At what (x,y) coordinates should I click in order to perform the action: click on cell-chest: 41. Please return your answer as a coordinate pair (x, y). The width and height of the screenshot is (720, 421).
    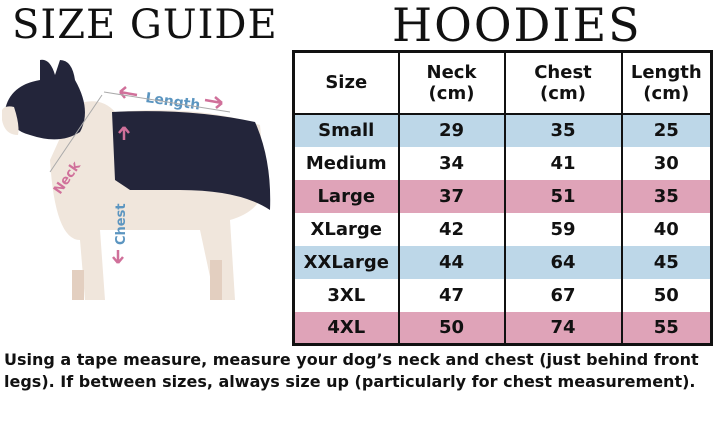
    Looking at the image, I should click on (563, 163).